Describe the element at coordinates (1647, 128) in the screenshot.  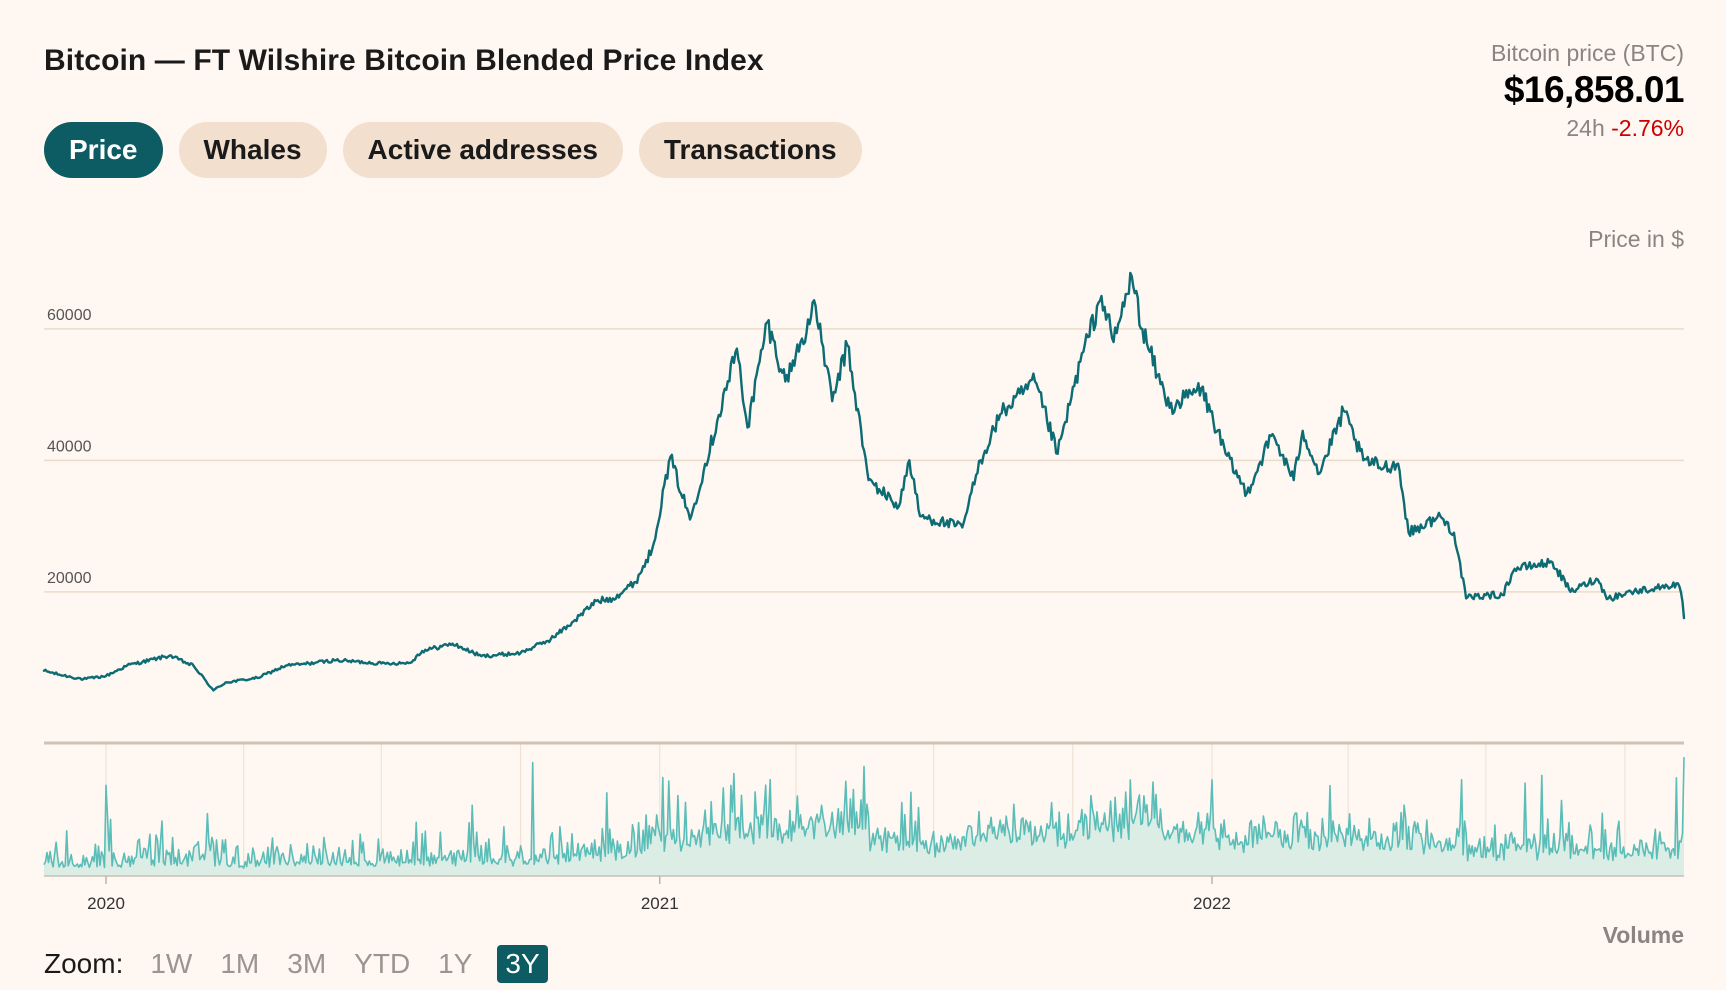
I see `ticker-change-value: -2.76%` at that location.